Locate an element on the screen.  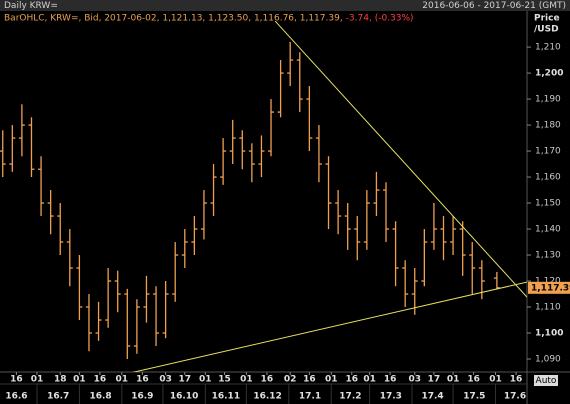
date-range: 2016-06-06 - 2017-06-21 (GMT) is located at coordinates (494, 6).